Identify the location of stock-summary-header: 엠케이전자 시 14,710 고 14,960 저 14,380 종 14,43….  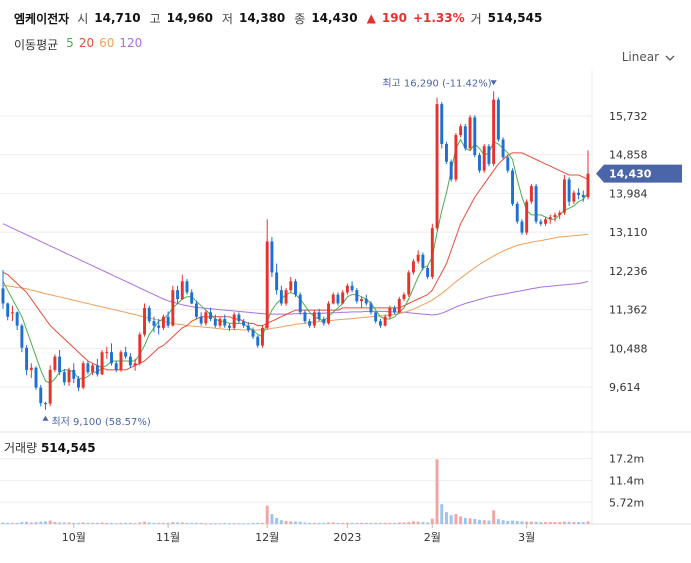
(279, 18).